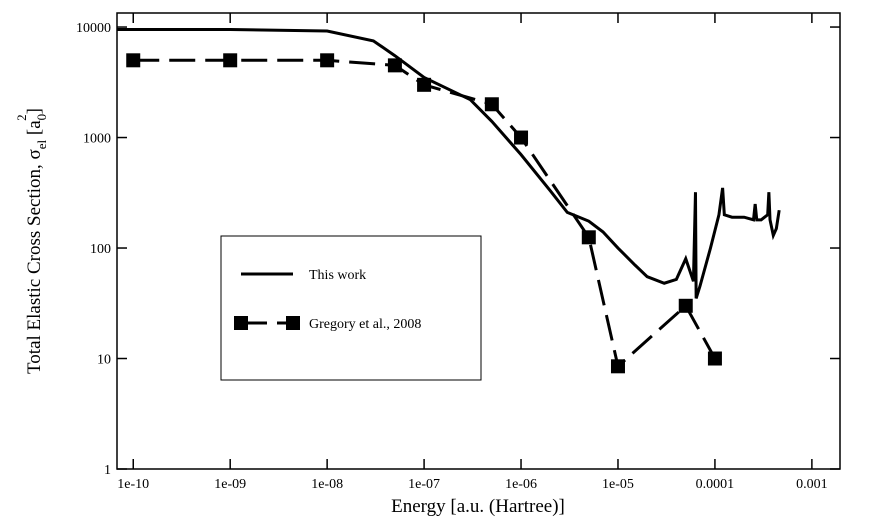 This screenshot has height=523, width=875. Describe the element at coordinates (365, 324) in the screenshot. I see `legend-label: Gregory et al., 2008` at that location.